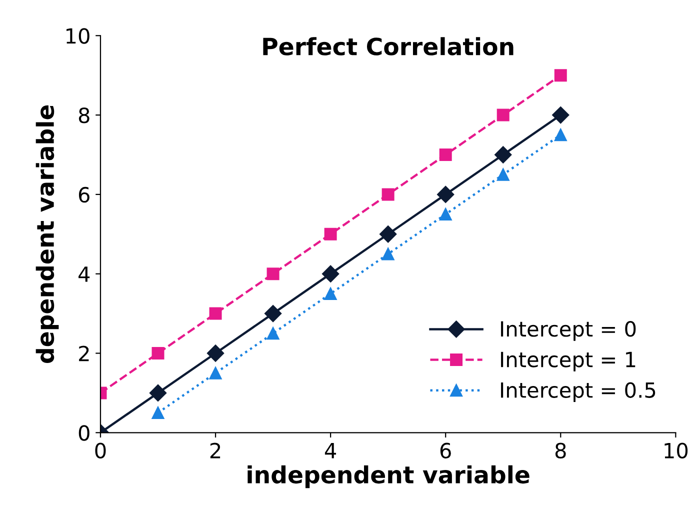 The width and height of the screenshot is (693, 509). I want to click on y-tick-label: 8, so click(84, 115).